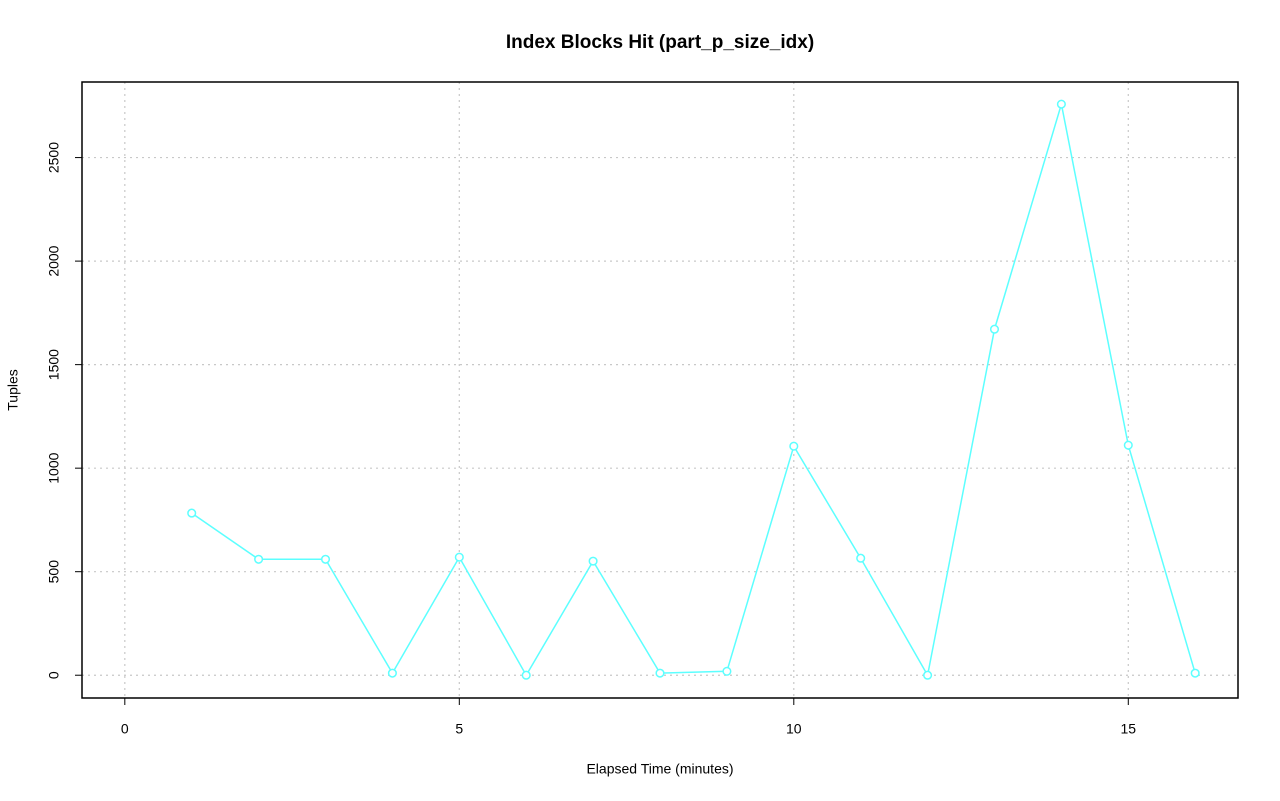 The image size is (1280, 801). I want to click on x-tick-label: 0, so click(125, 729).